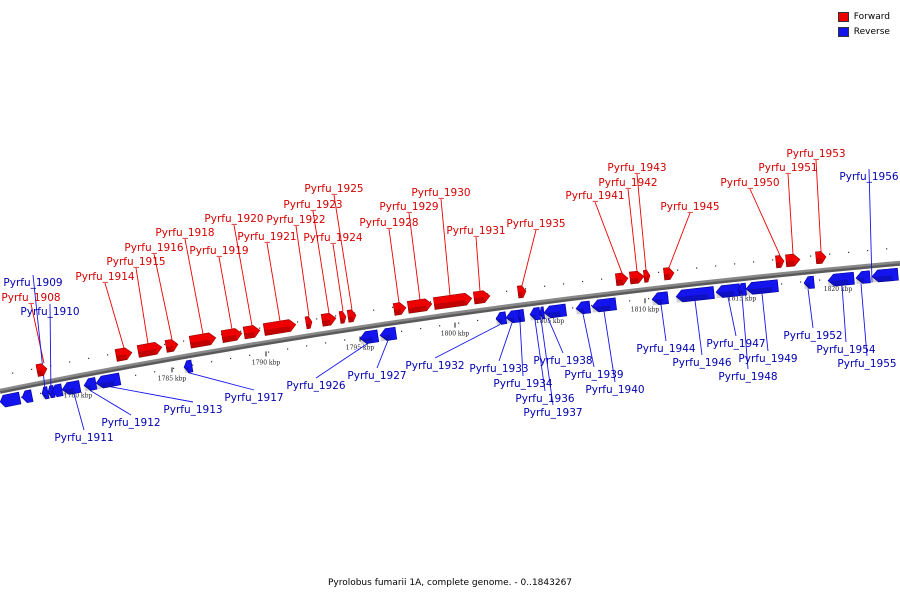  Describe the element at coordinates (846, 350) in the screenshot. I see `gene-label-pyrfu-1954: Pyrfu_1954` at that location.